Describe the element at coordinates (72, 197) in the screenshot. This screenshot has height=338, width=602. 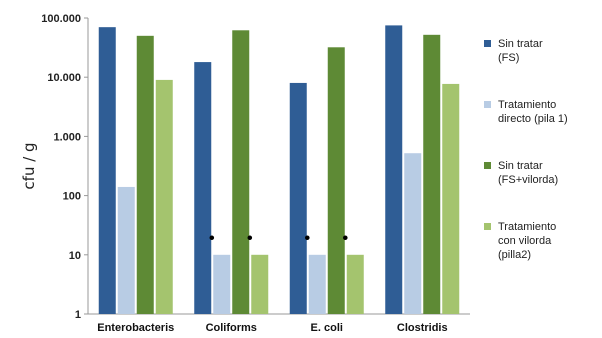
I see `y-tick-label: 100` at that location.